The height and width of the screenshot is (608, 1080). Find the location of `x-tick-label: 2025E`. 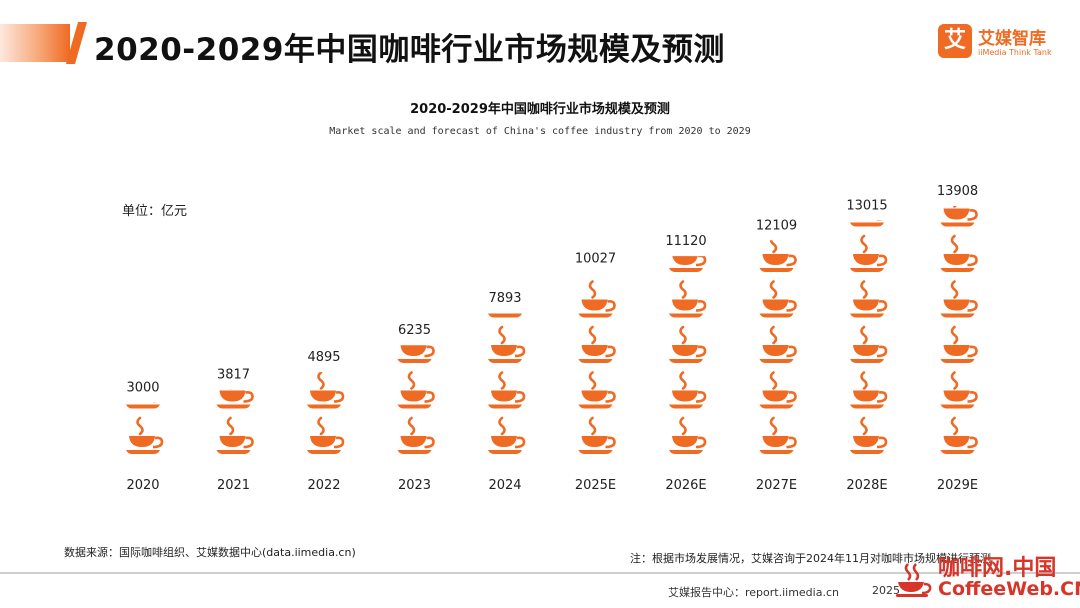

x-tick-label: 2025E is located at coordinates (595, 485).